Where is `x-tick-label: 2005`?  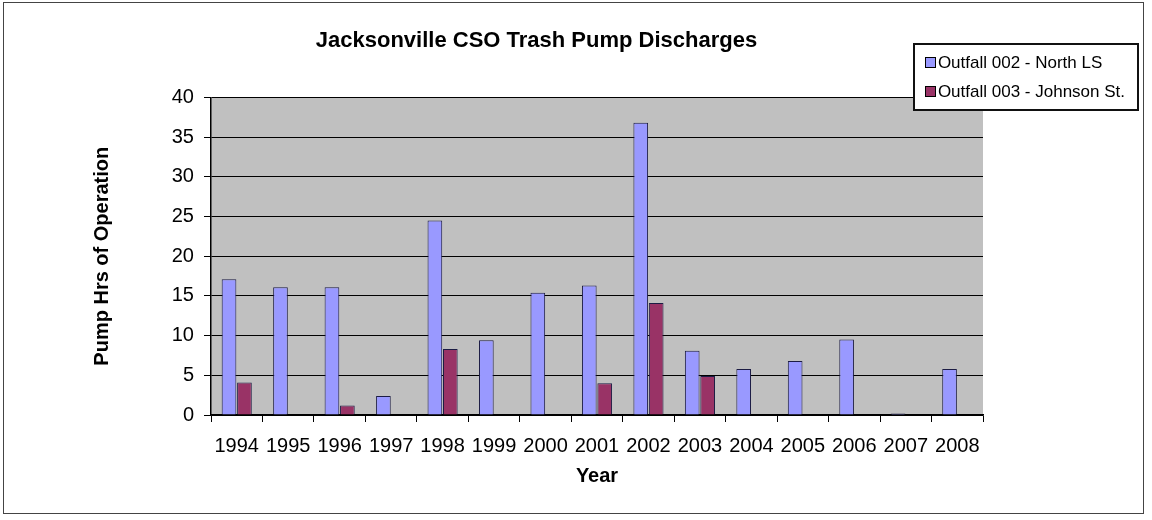 x-tick-label: 2005 is located at coordinates (803, 444).